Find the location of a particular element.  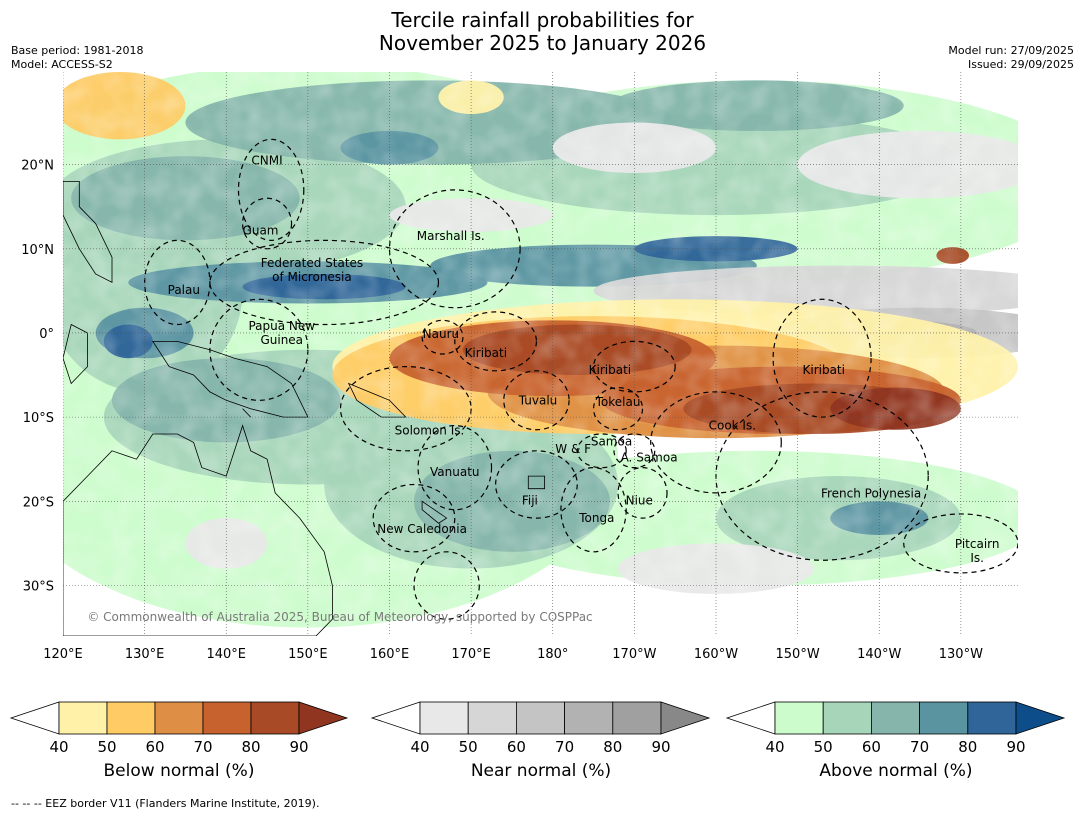

colorbar-label-above: Above normal (%) is located at coordinates (896, 771).